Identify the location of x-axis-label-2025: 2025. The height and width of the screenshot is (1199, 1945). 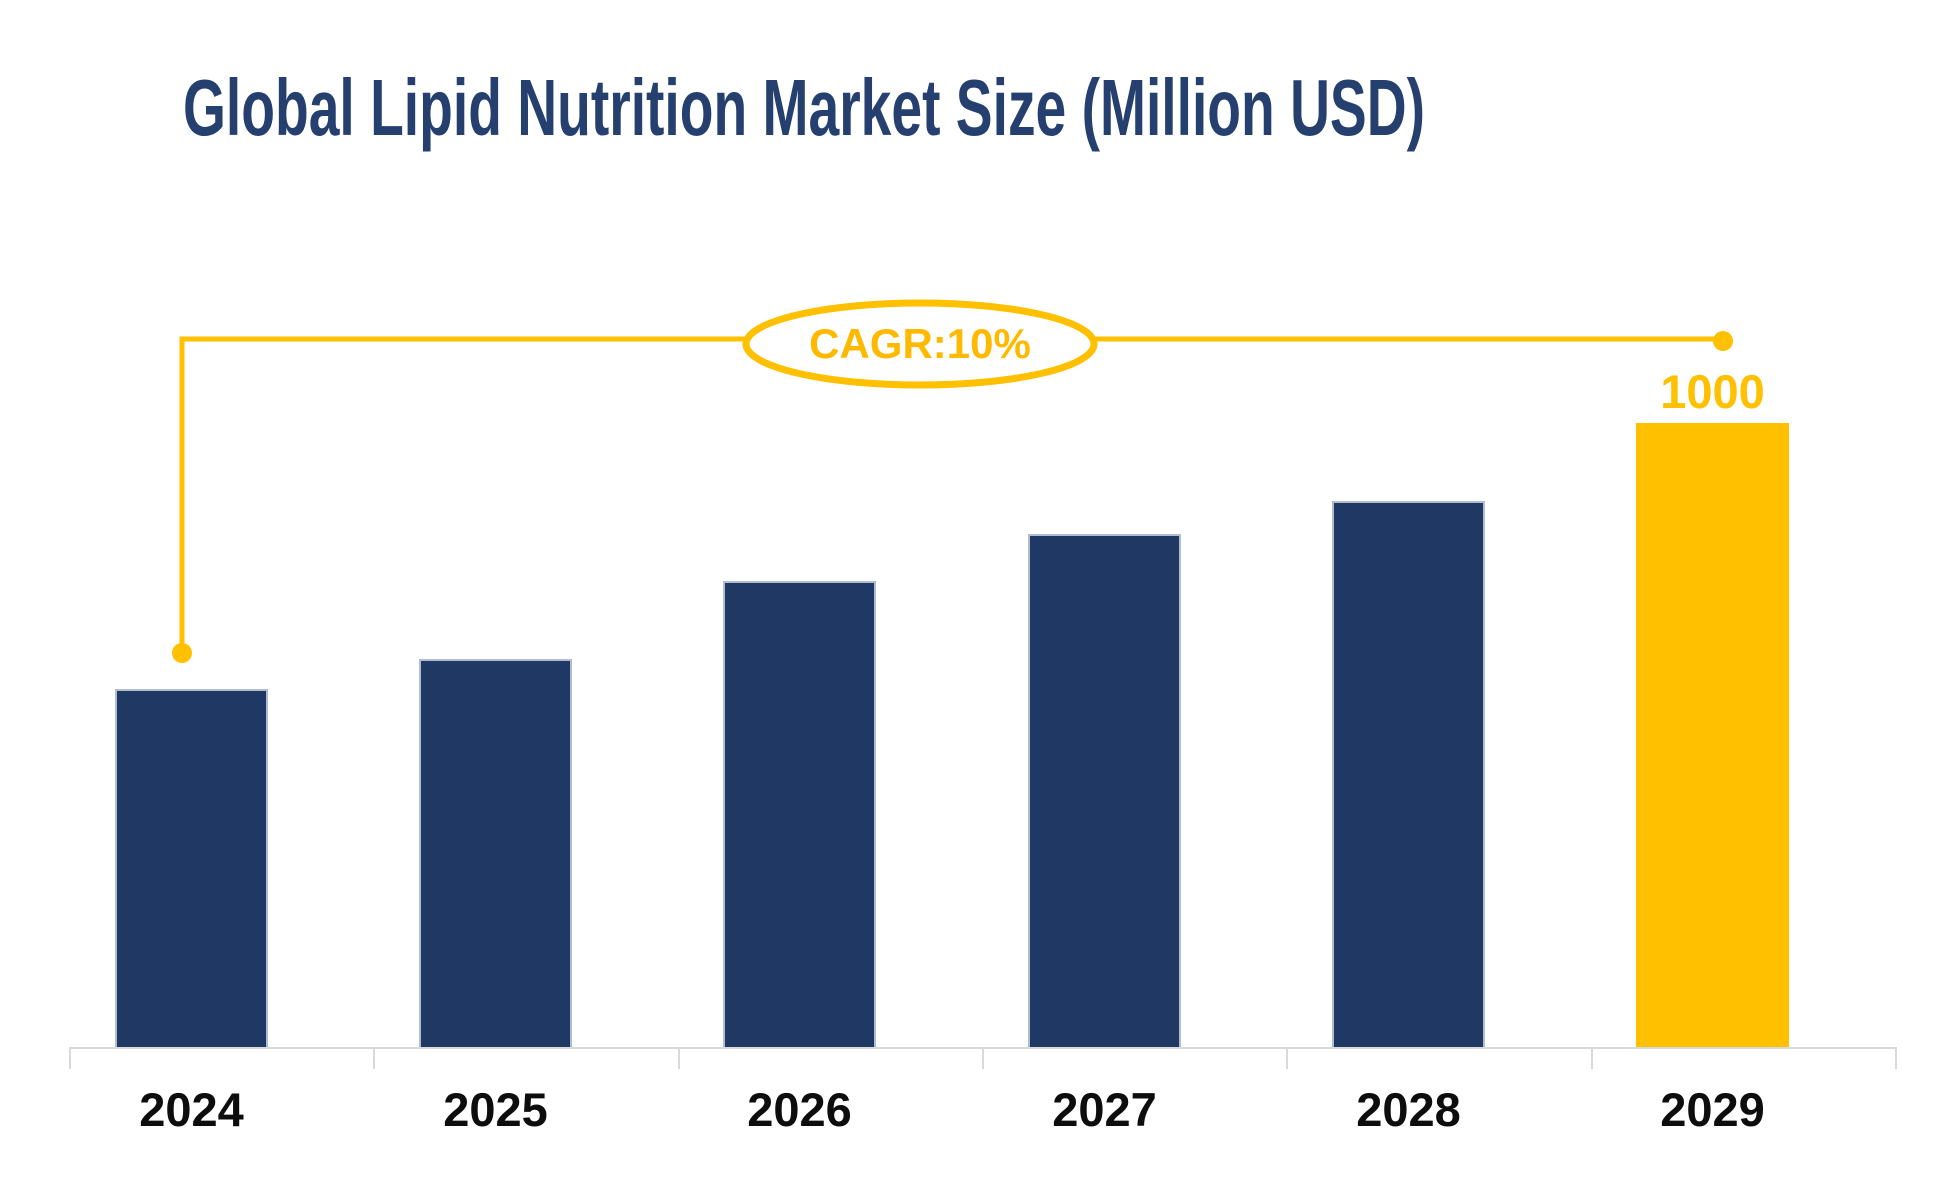
(495, 1109).